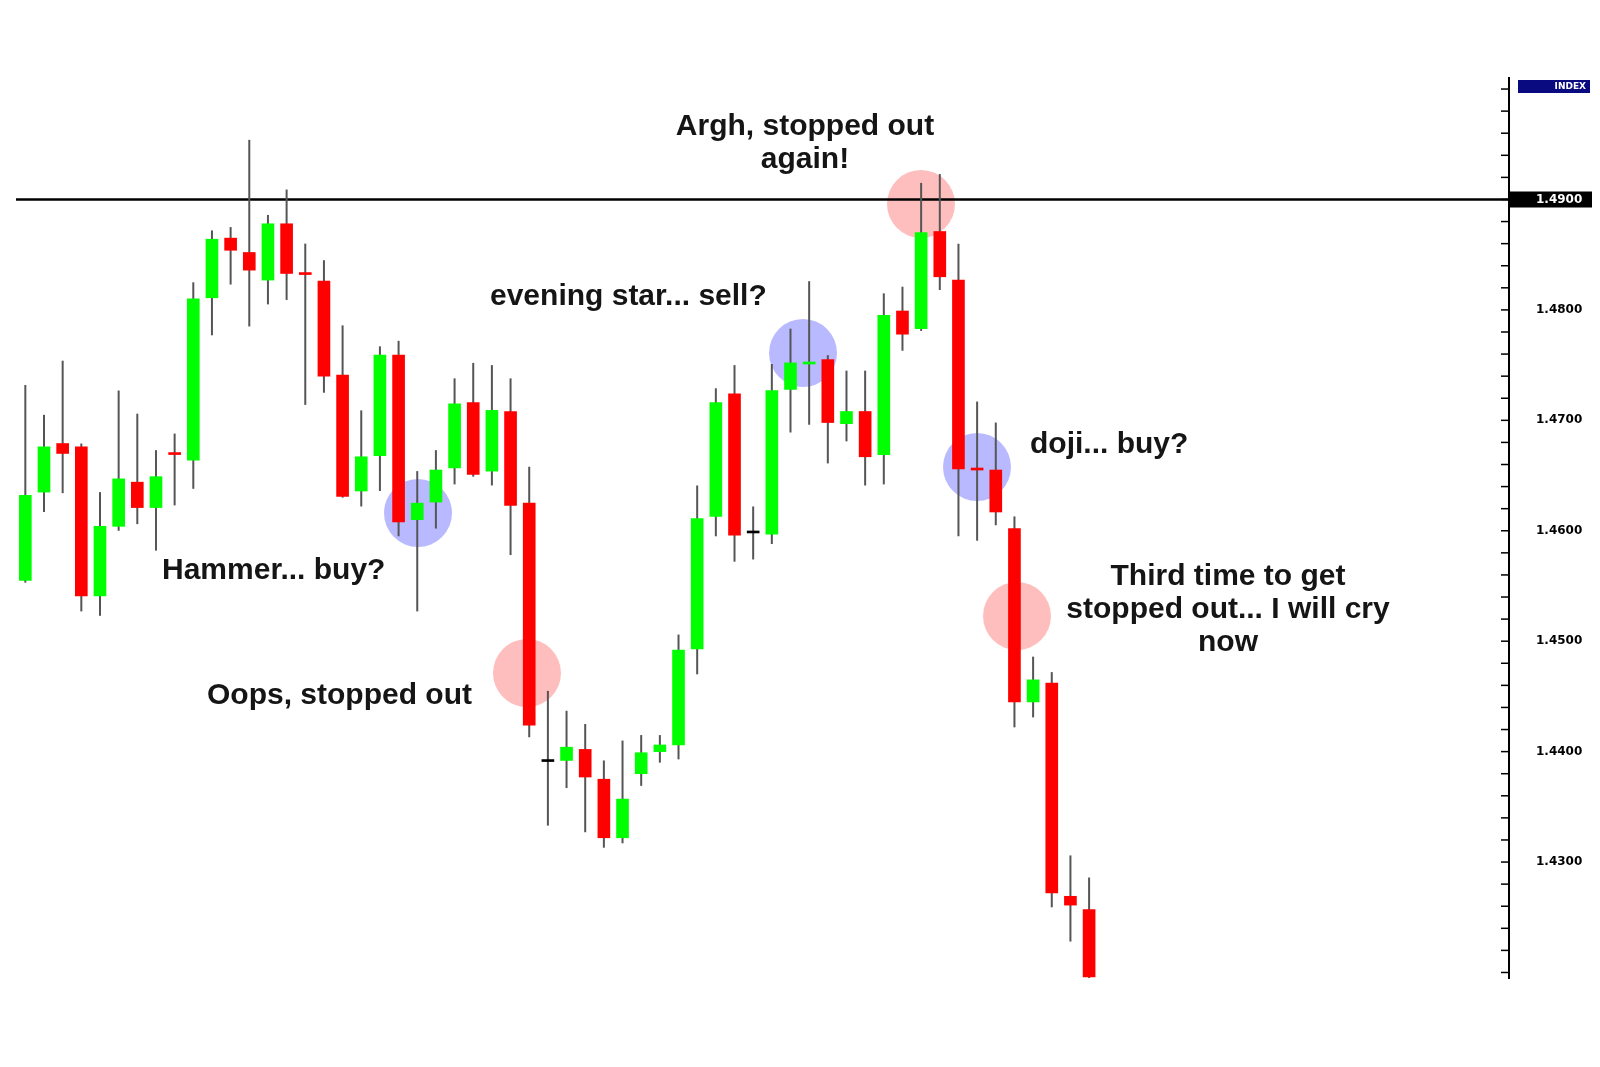 The image size is (1600, 1067). What do you see at coordinates (274, 568) in the screenshot?
I see `annotation: Hammer... buy?` at bounding box center [274, 568].